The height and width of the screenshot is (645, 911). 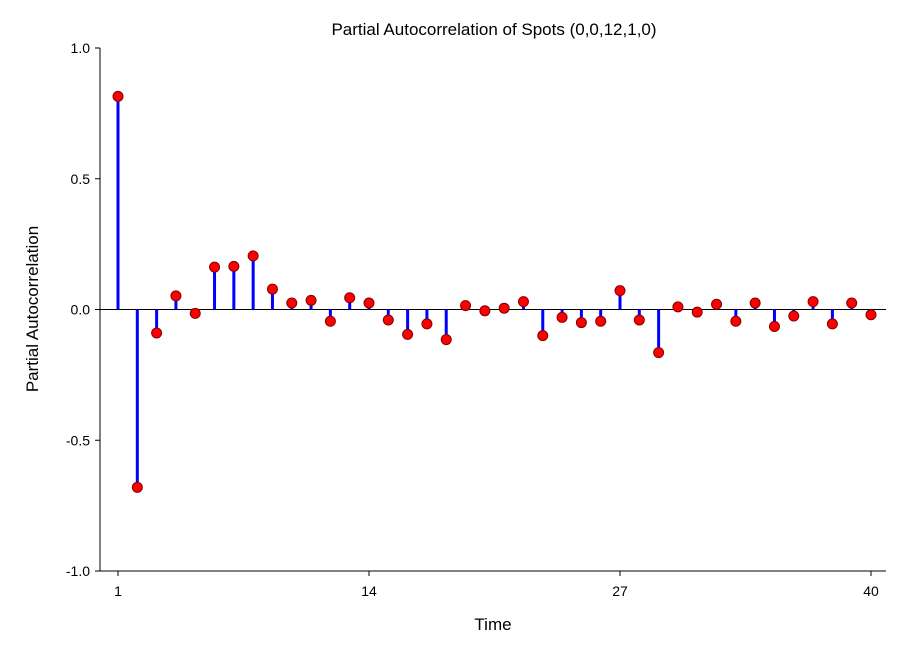 I want to click on x-tick-label: 40, so click(x=871, y=591).